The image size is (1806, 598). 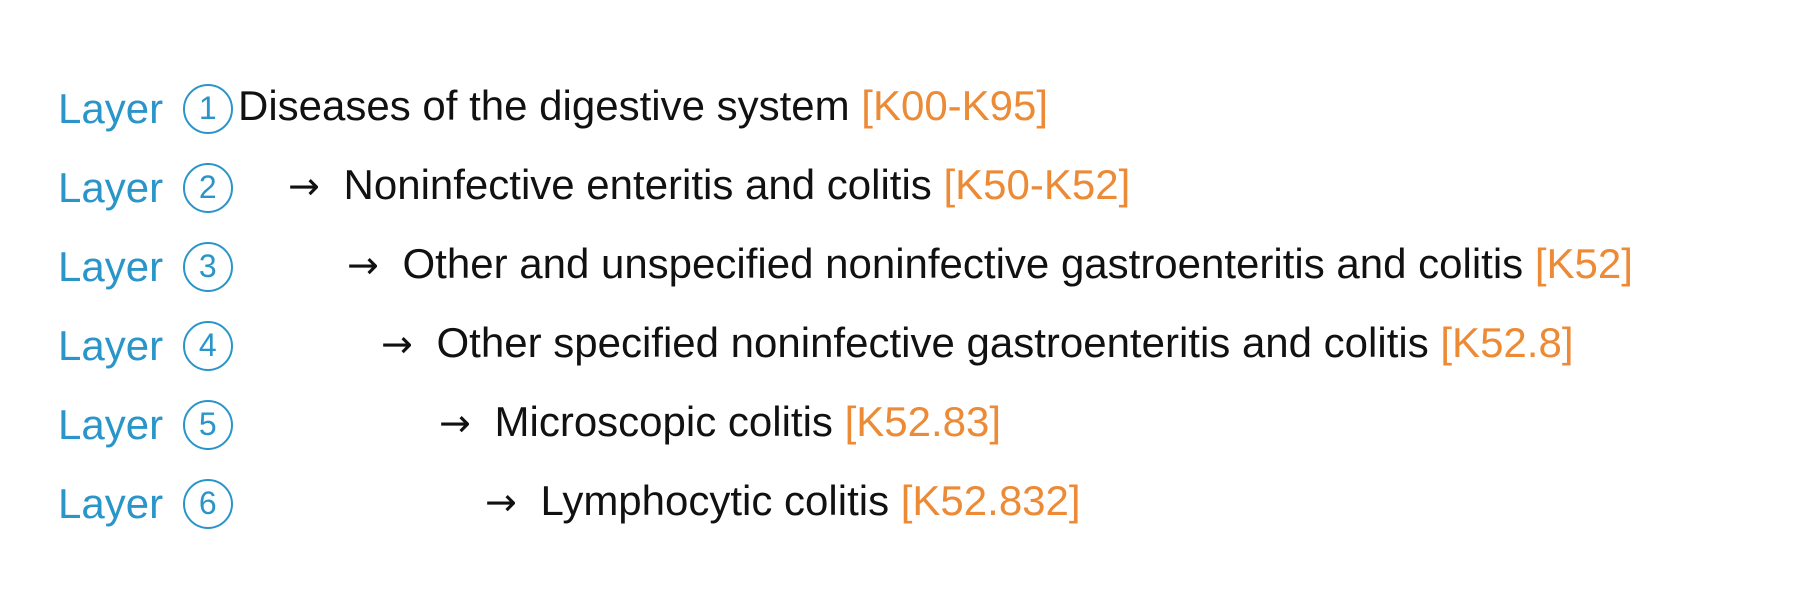 I want to click on hierarchy-entry: → Lymphocytic colitis [K52.832], so click(x=783, y=501).